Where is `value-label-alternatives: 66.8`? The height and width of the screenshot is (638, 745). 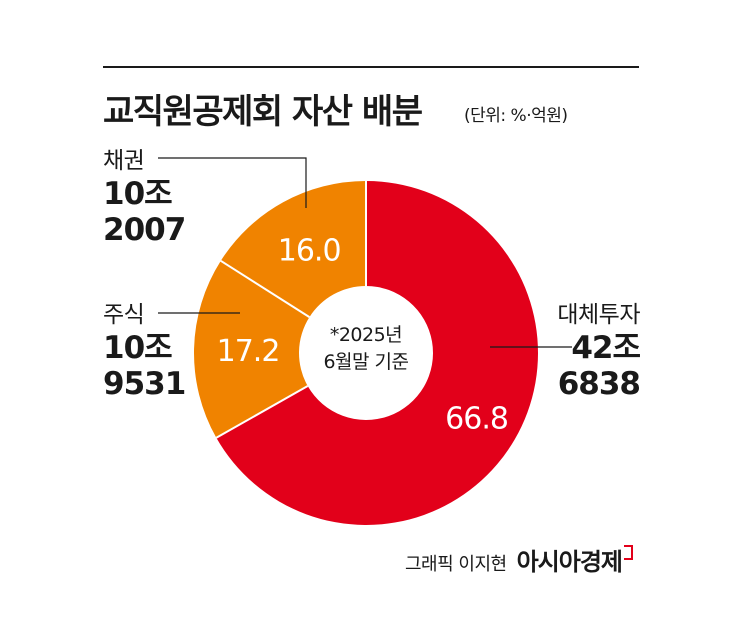
value-label-alternatives: 66.8 is located at coordinates (476, 418).